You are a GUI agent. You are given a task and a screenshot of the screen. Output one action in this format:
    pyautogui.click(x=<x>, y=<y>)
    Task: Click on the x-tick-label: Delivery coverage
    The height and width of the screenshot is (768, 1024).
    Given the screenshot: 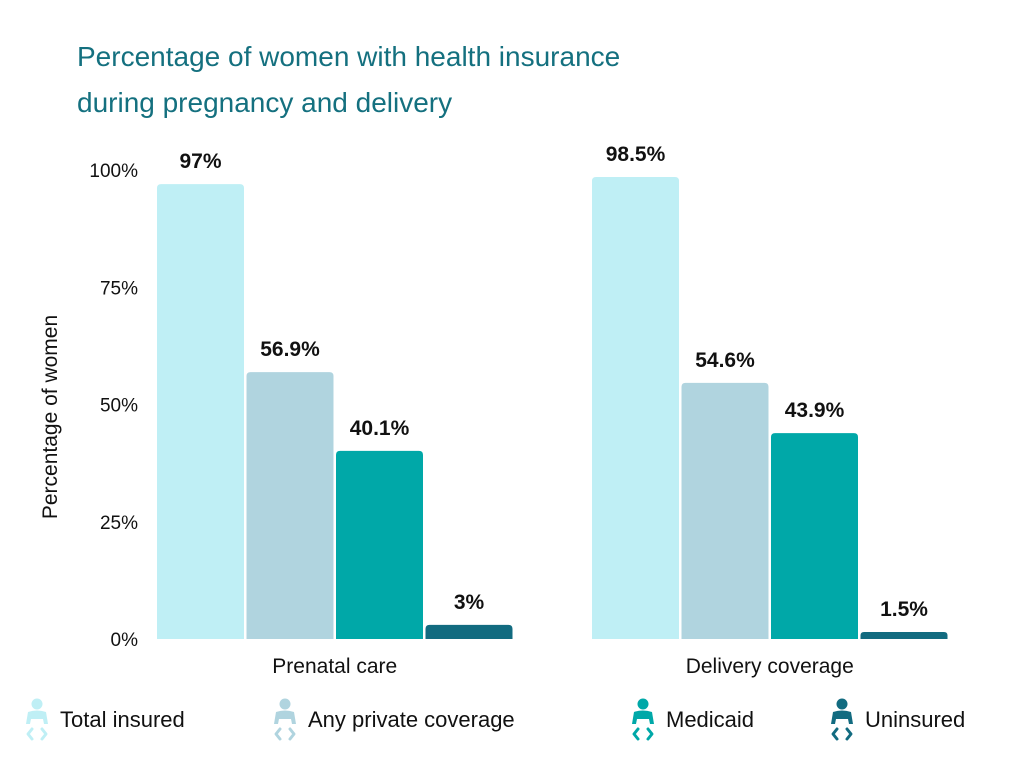 What is the action you would take?
    pyautogui.click(x=770, y=666)
    